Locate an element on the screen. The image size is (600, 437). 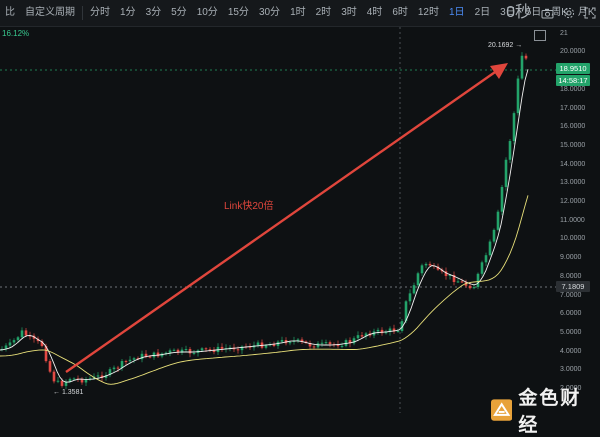
axis-tick: 8.0000 is located at coordinates (571, 276).